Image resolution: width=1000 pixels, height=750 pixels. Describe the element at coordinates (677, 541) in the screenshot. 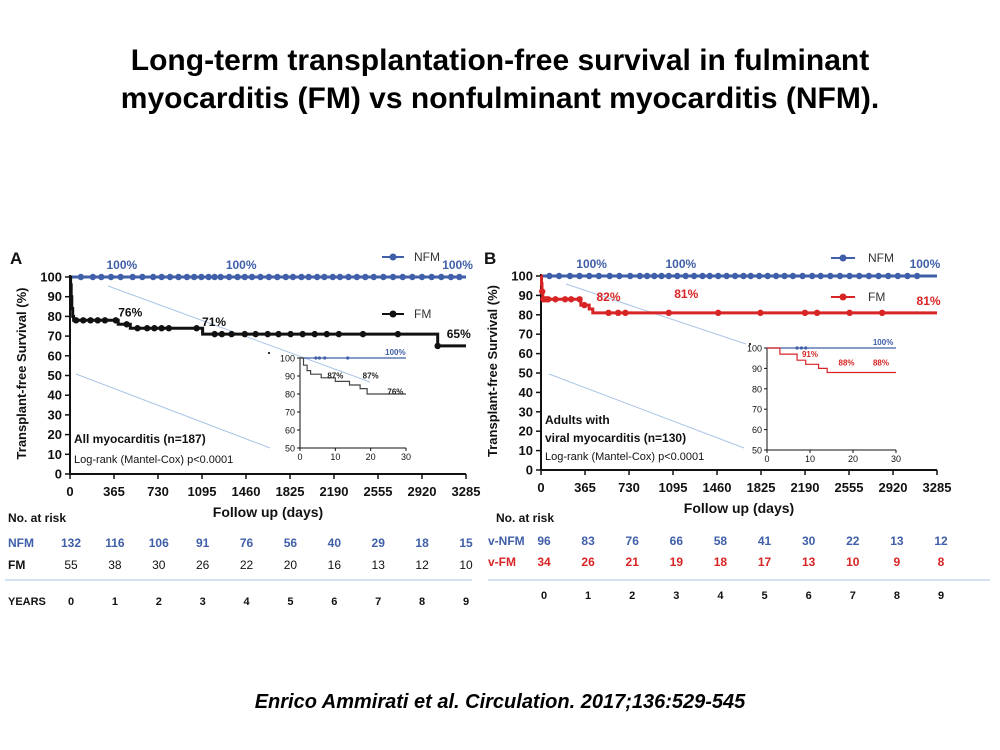

I see `risk-value: 66` at that location.